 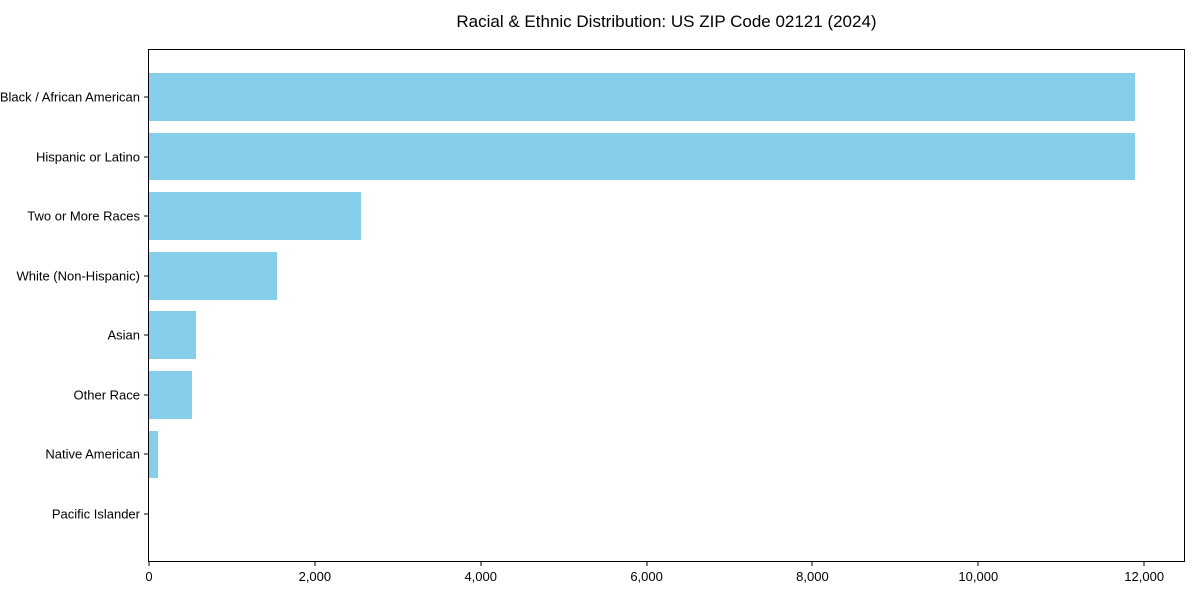 I want to click on x-tick-label: 10,000, so click(x=978, y=576).